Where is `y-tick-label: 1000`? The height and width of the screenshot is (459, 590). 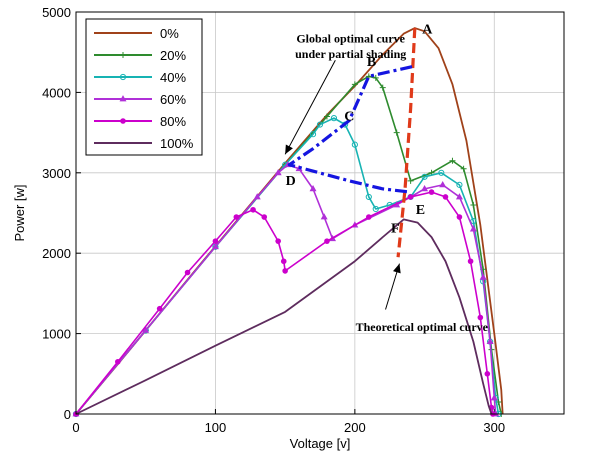
y-tick-label: 1000 is located at coordinates (56, 334).